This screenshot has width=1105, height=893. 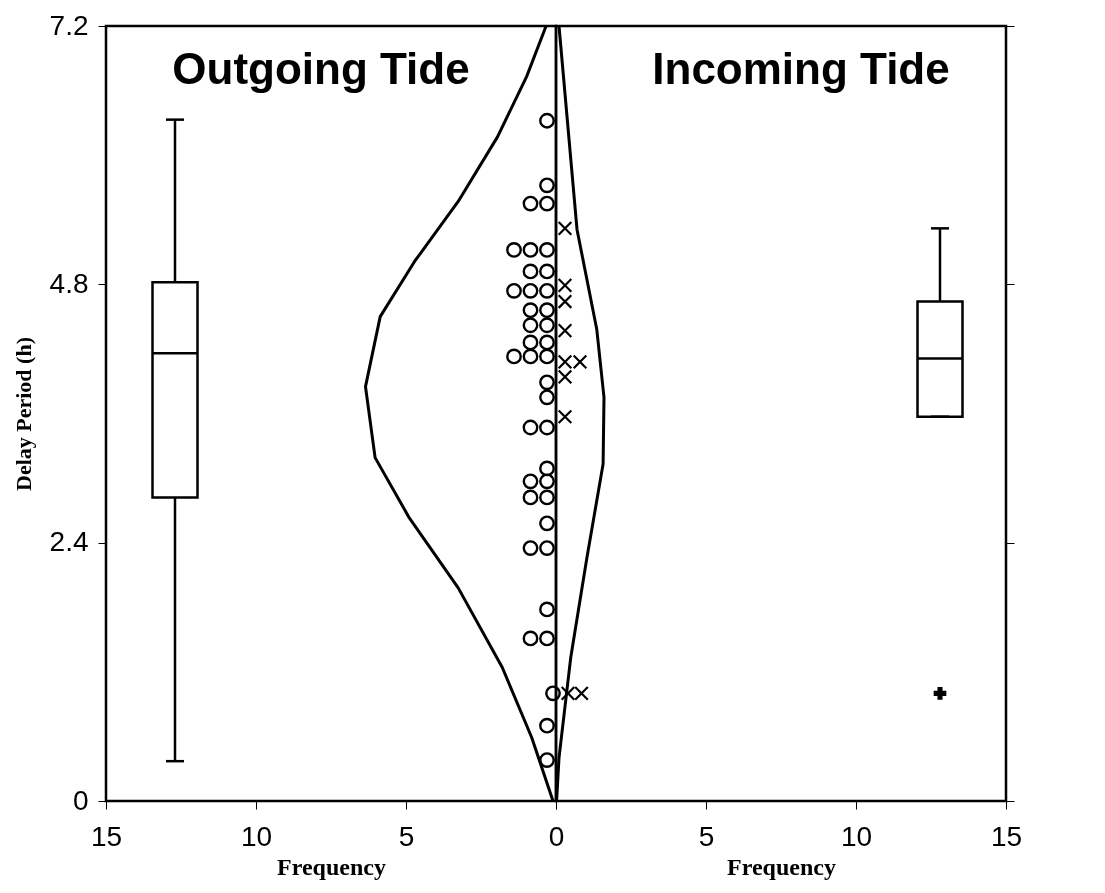 I want to click on chart-title: Outgoing Tide, so click(x=321, y=68).